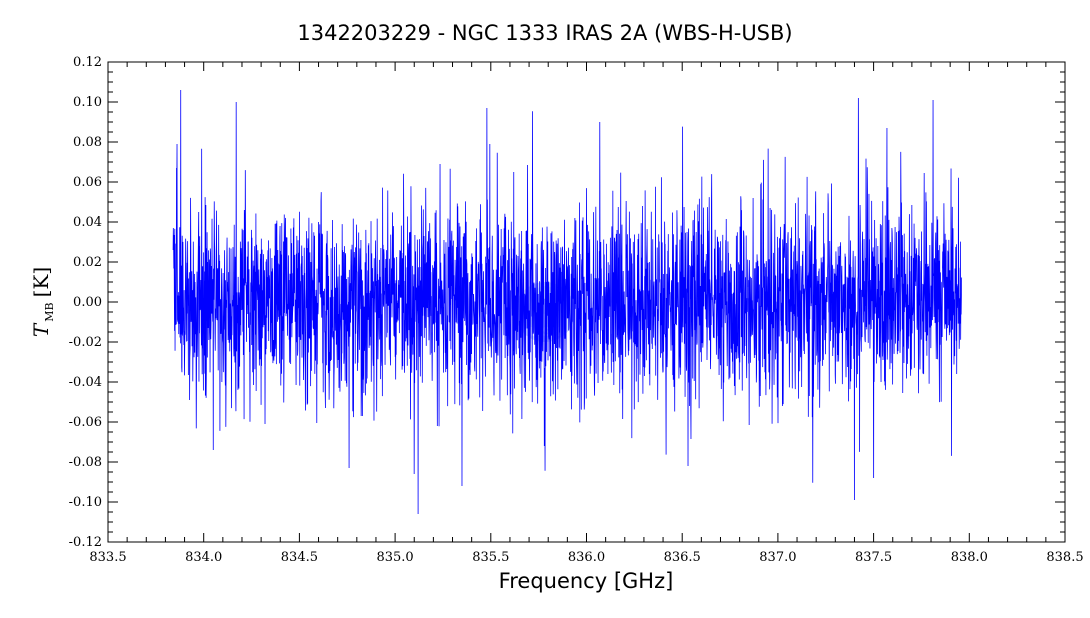  I want to click on x-tick-label: 833.5, so click(107, 557).